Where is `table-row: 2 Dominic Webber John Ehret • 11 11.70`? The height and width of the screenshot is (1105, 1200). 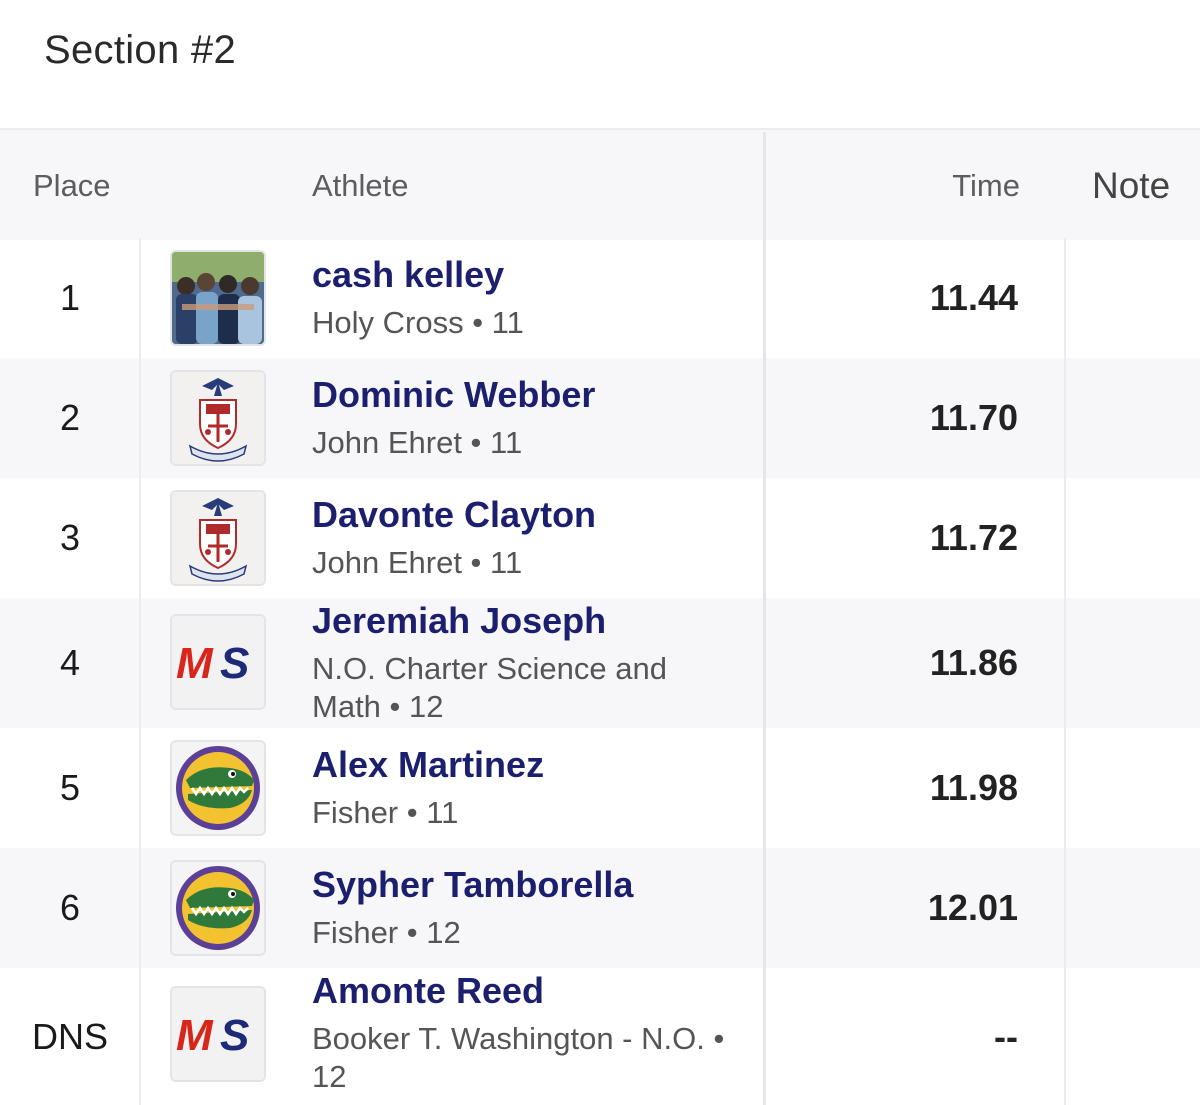
table-row: 2 Dominic Webber John Ehret • 11 11.70 is located at coordinates (600, 418).